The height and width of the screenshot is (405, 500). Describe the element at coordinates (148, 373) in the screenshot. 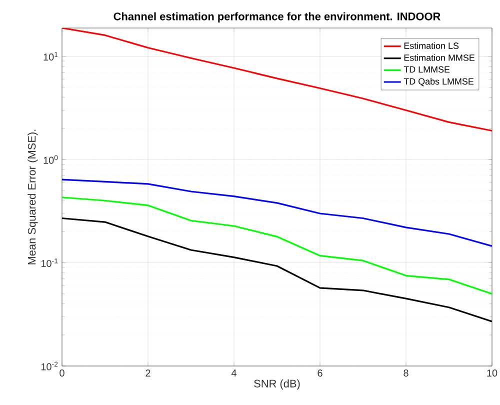

I see `x-tick-label: 2` at that location.